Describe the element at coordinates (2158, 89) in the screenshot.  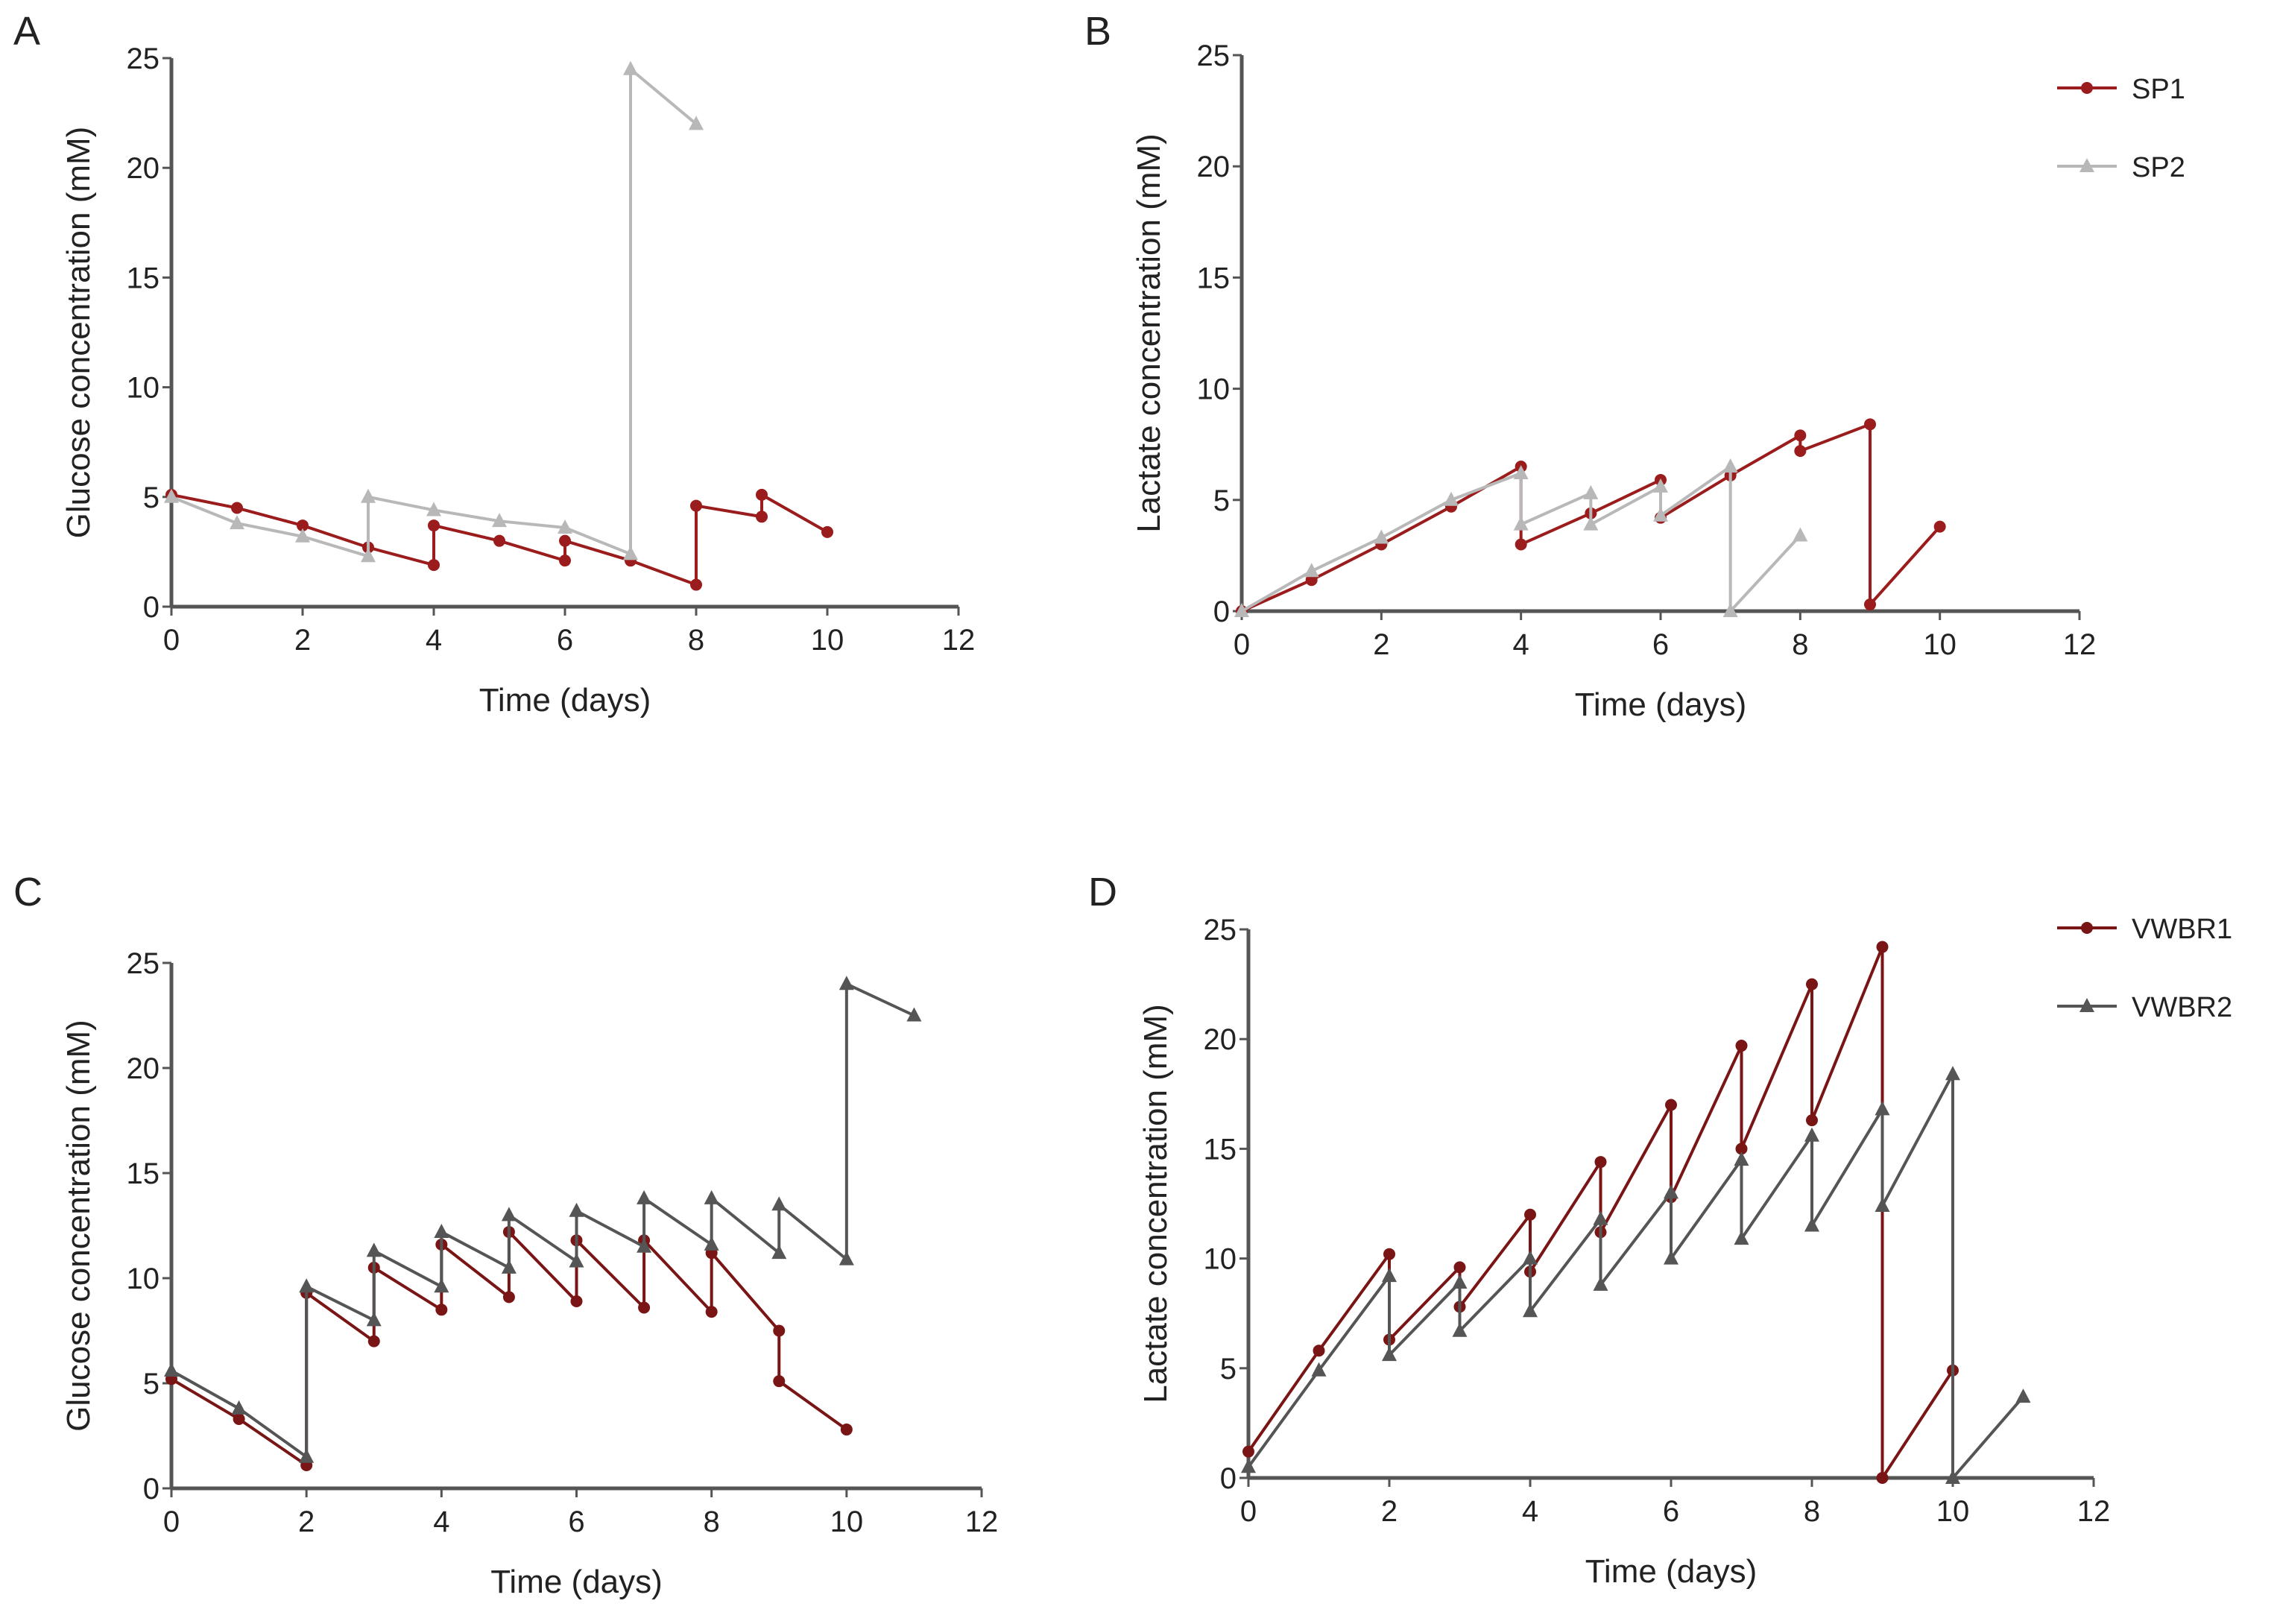
I see `legend-label: SP1` at that location.